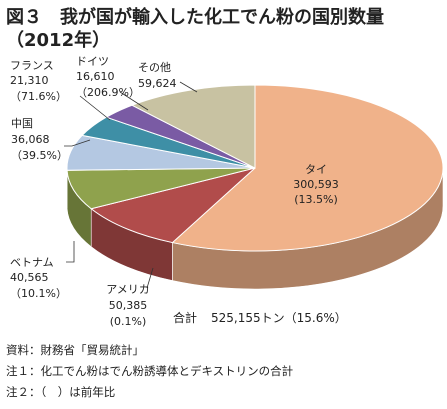 Image resolution: width=447 pixels, height=409 pixels. What do you see at coordinates (39, 155) in the screenshot?
I see `slice-label-change-4: （39.5%）` at bounding box center [39, 155].